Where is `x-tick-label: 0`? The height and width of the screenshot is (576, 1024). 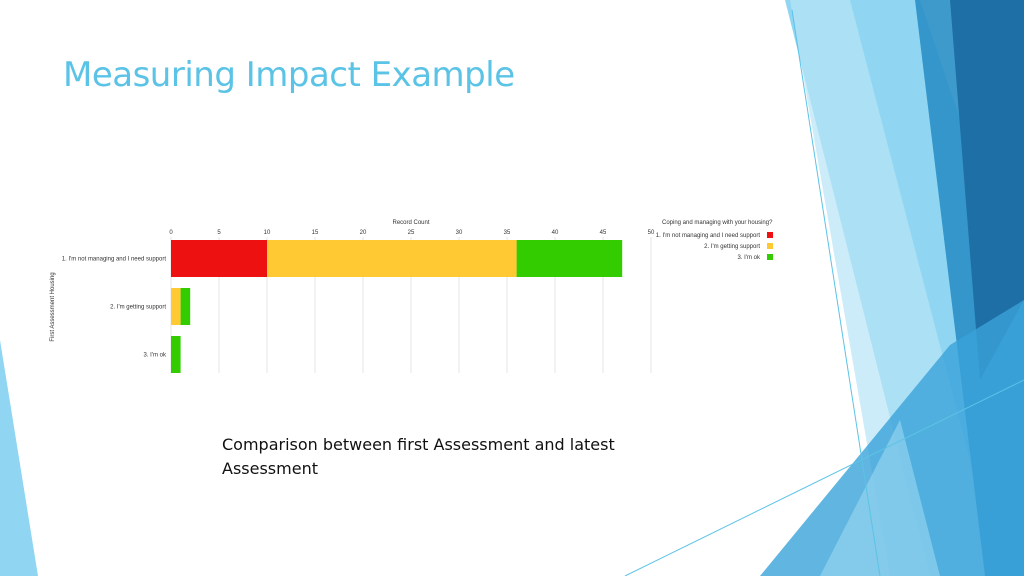
x-tick-label: 0 is located at coordinates (171, 233).